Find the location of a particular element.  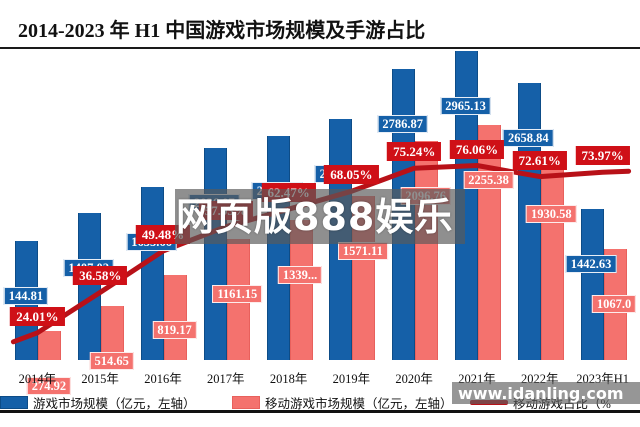

title-area: 2014-2023 年 H1 中国游戏市场规模及手游占比 is located at coordinates (320, 30).